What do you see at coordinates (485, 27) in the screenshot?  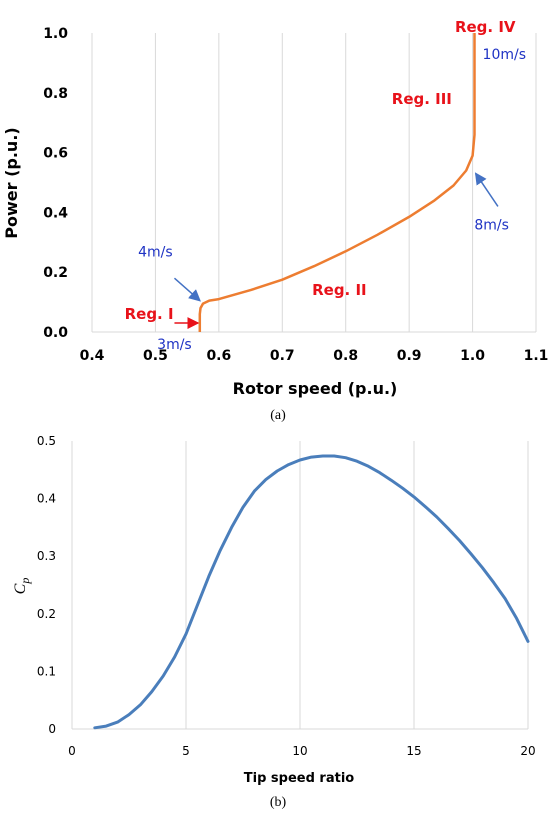 I see `chart-a-region-label: Reg. IV` at bounding box center [485, 27].